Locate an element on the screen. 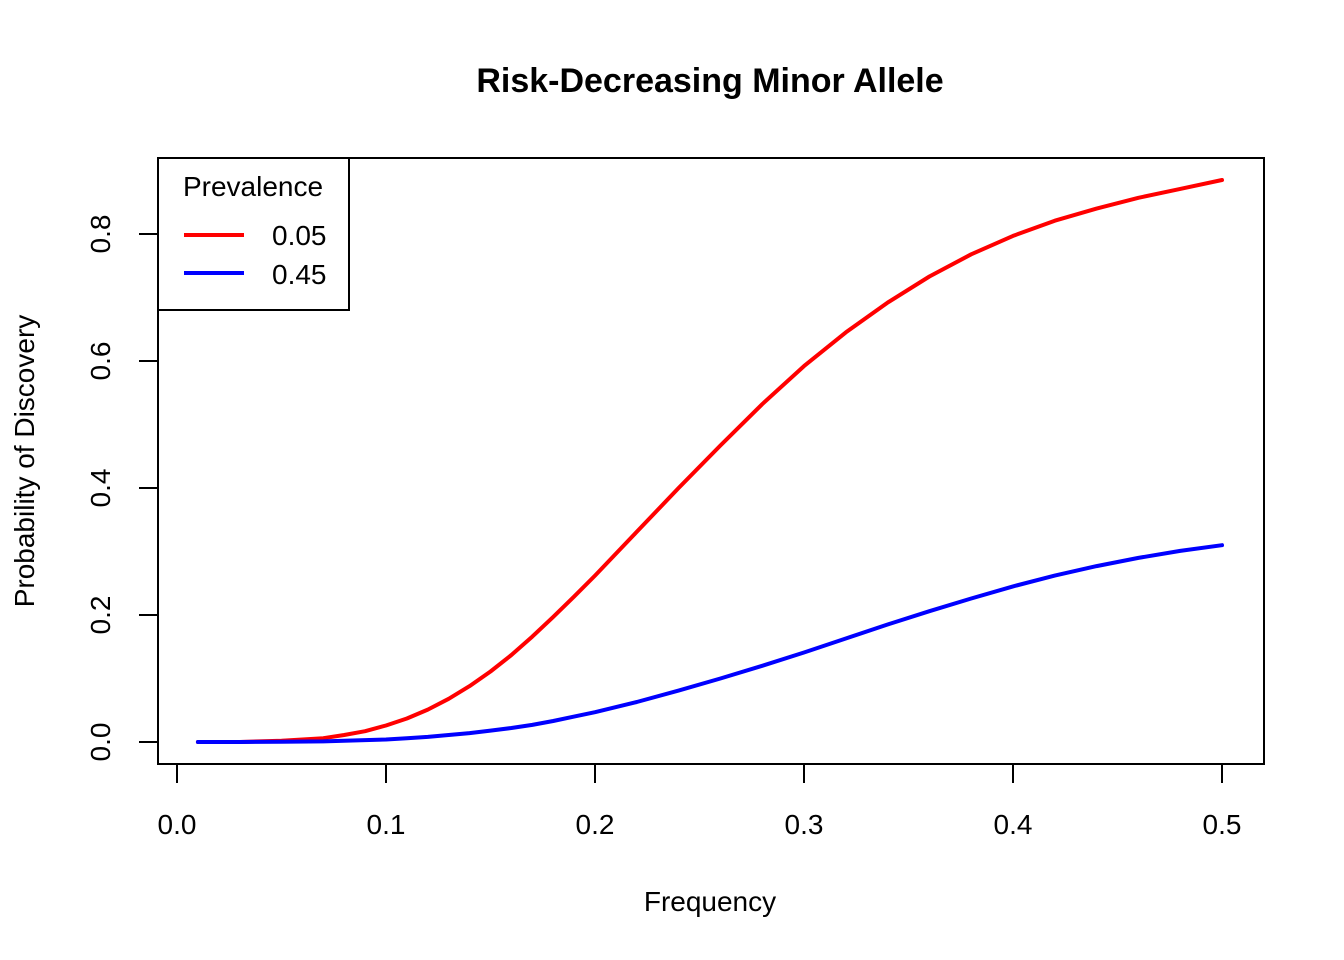  legend: Prevalence 0.05 0.45 is located at coordinates (253, 234).